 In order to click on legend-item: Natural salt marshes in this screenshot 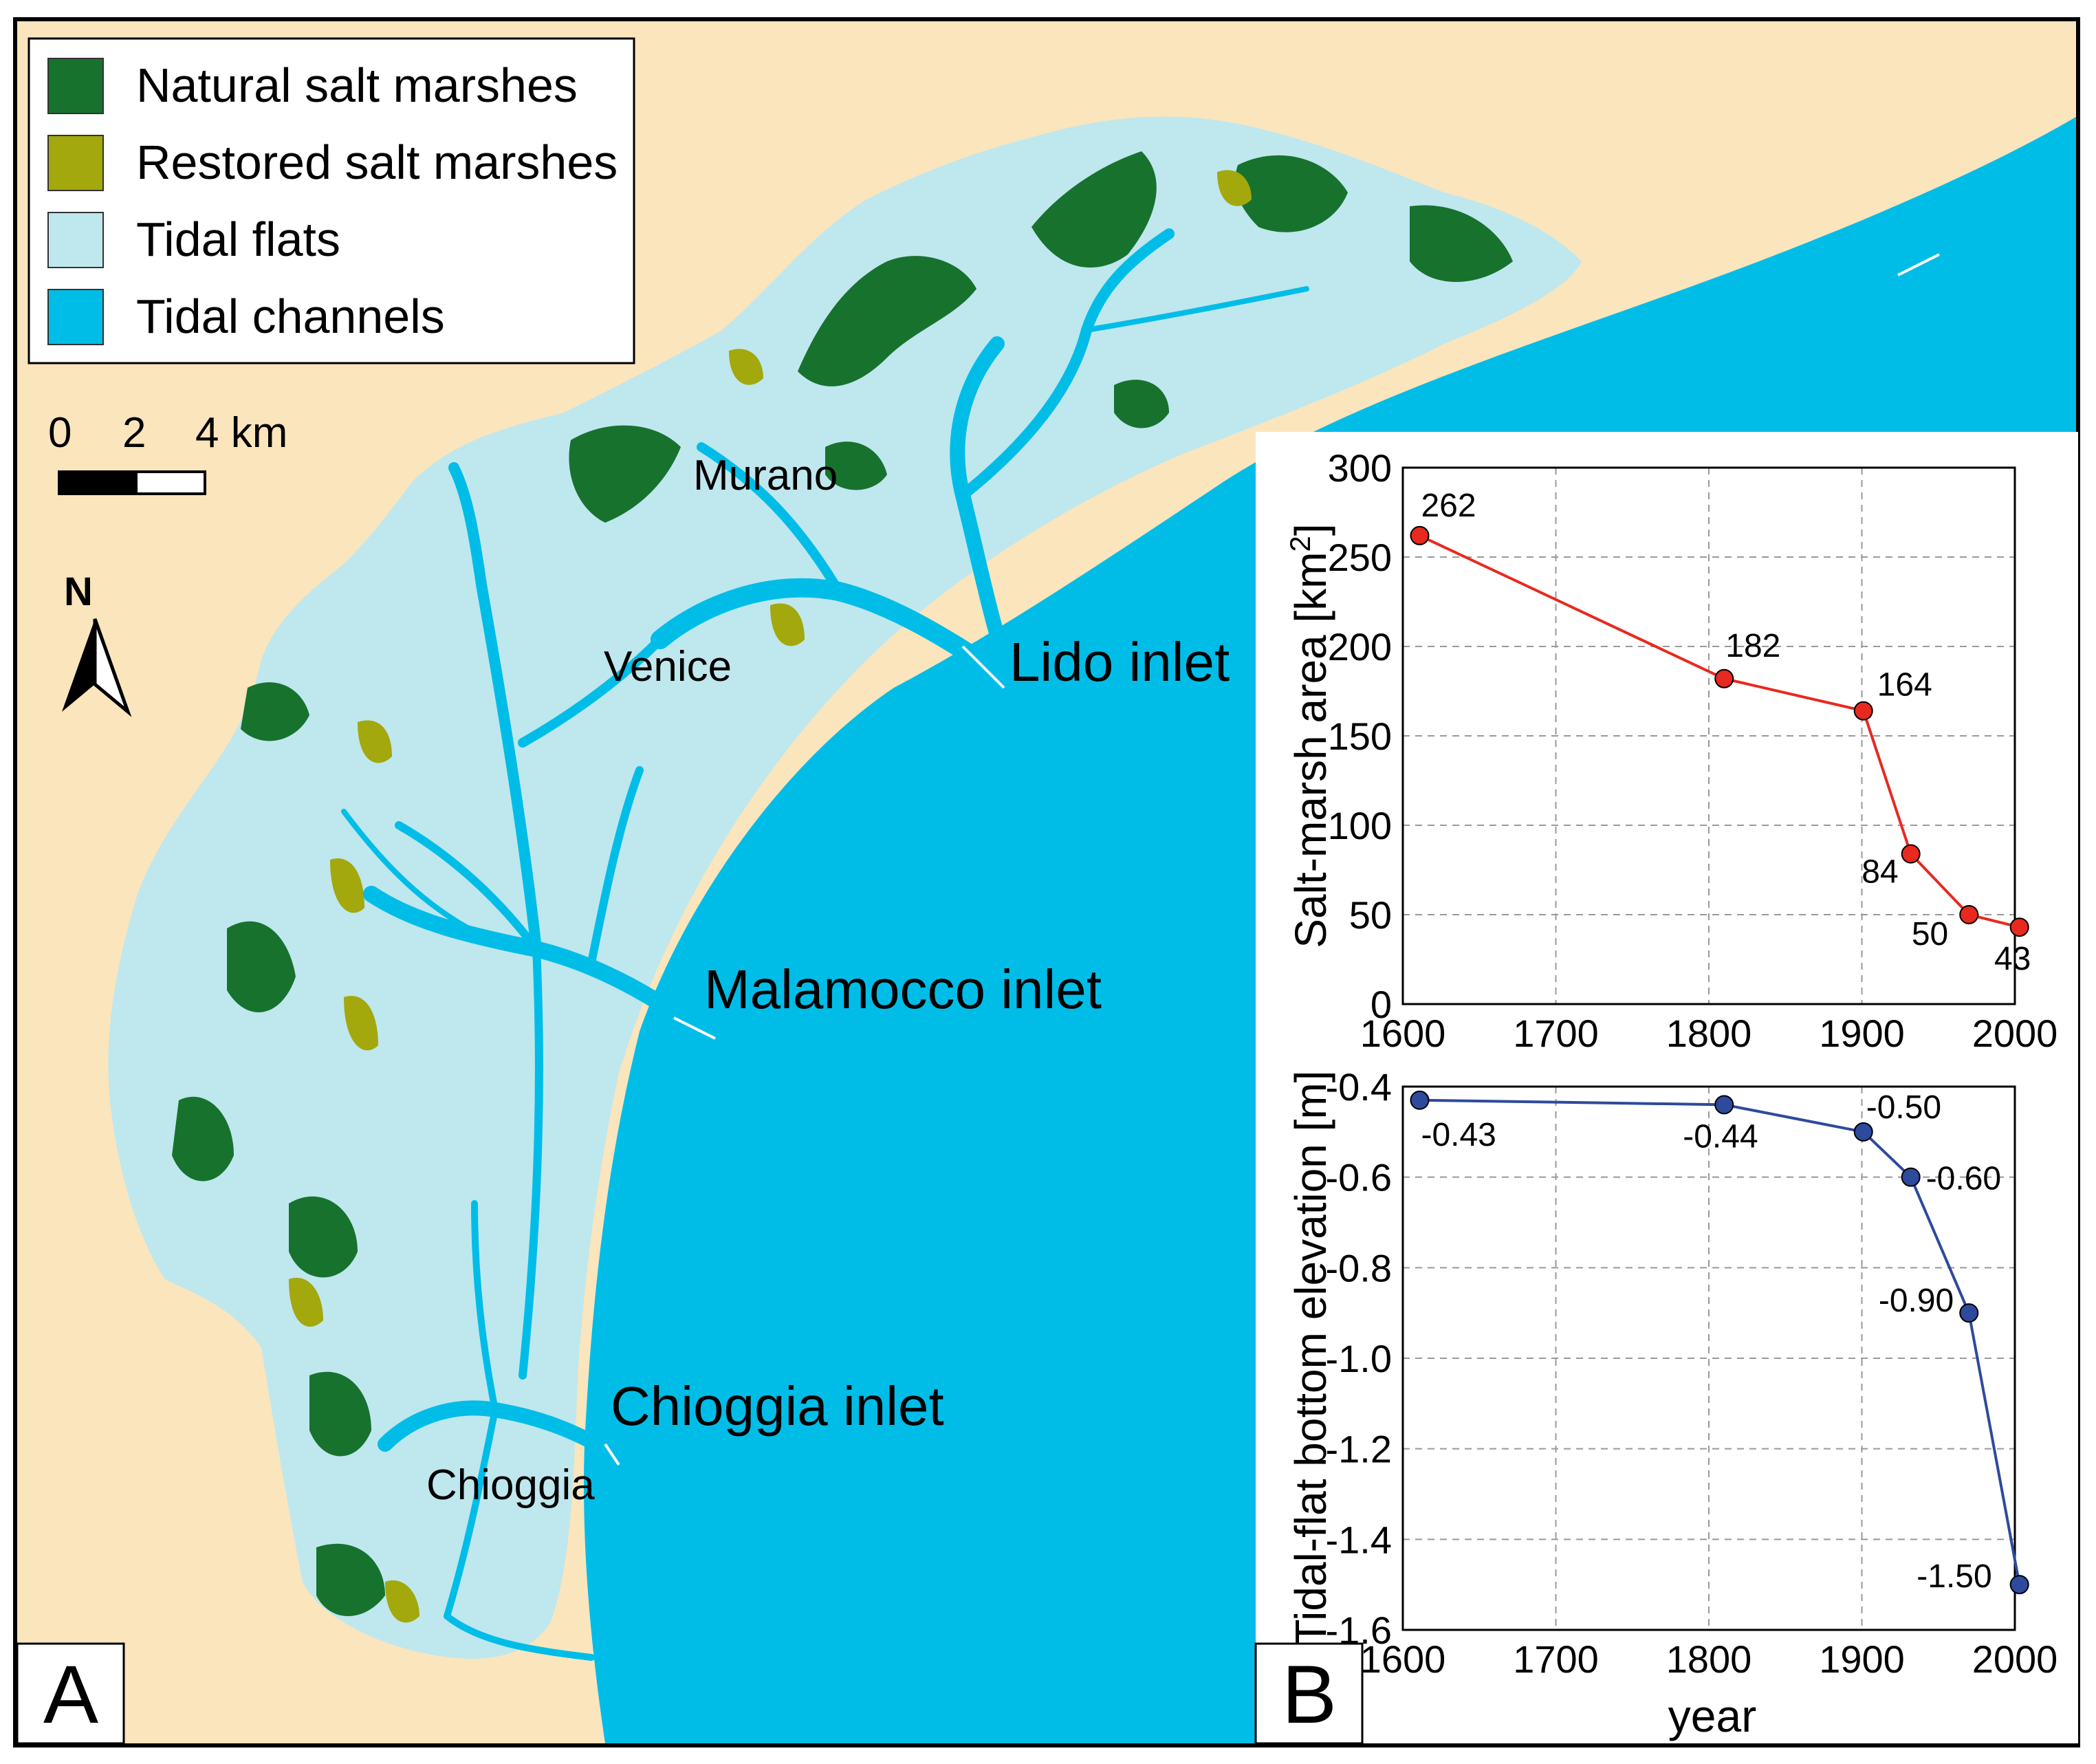, I will do `click(312, 86)`.